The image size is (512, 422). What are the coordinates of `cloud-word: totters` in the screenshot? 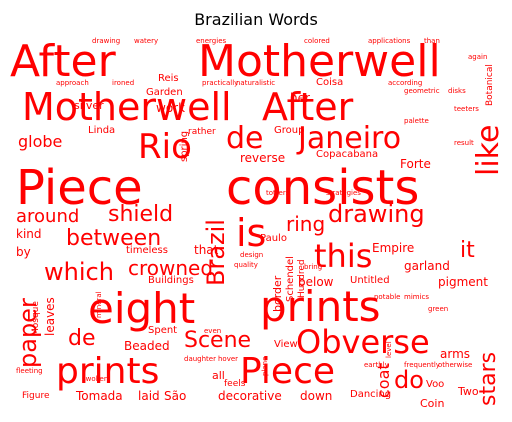 It's located at (278, 193).